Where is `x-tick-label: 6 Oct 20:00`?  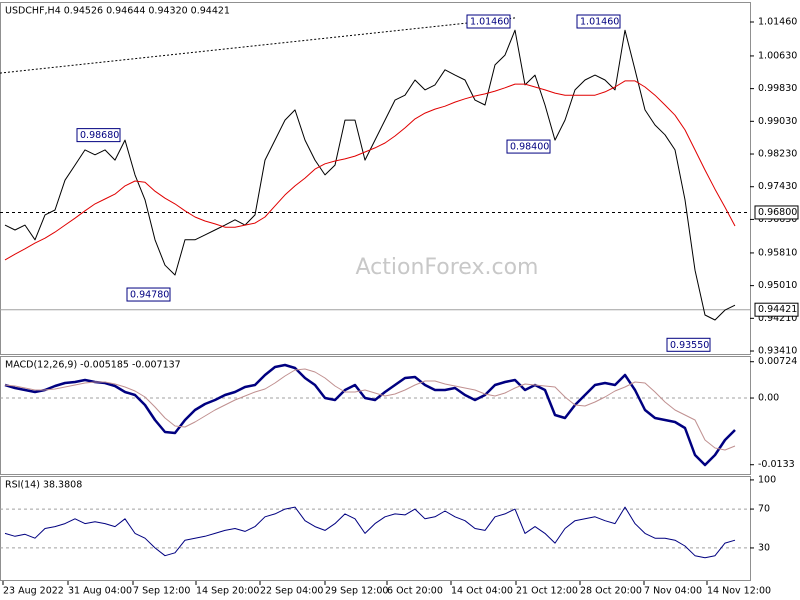 x-tick-label: 6 Oct 20:00 is located at coordinates (415, 591).